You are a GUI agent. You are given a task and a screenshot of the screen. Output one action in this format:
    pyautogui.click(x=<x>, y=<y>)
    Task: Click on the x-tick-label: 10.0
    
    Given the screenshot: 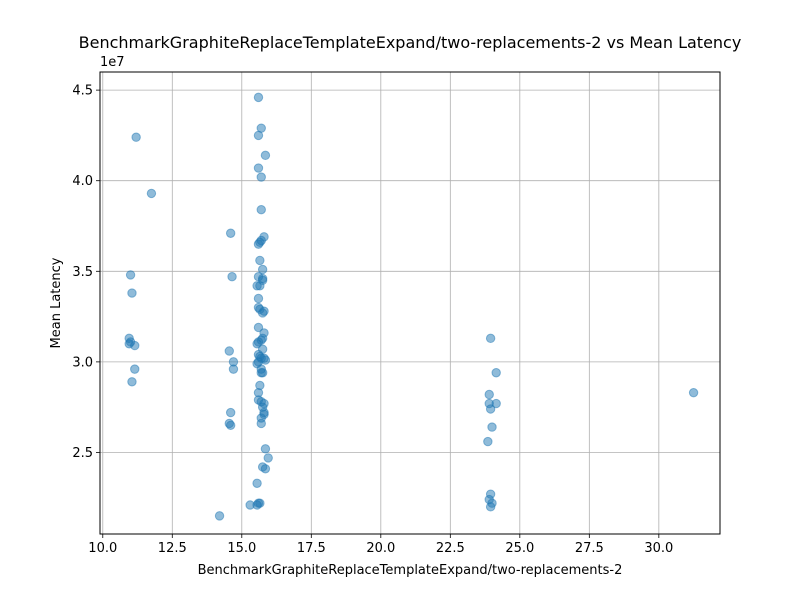 What is the action you would take?
    pyautogui.click(x=102, y=548)
    